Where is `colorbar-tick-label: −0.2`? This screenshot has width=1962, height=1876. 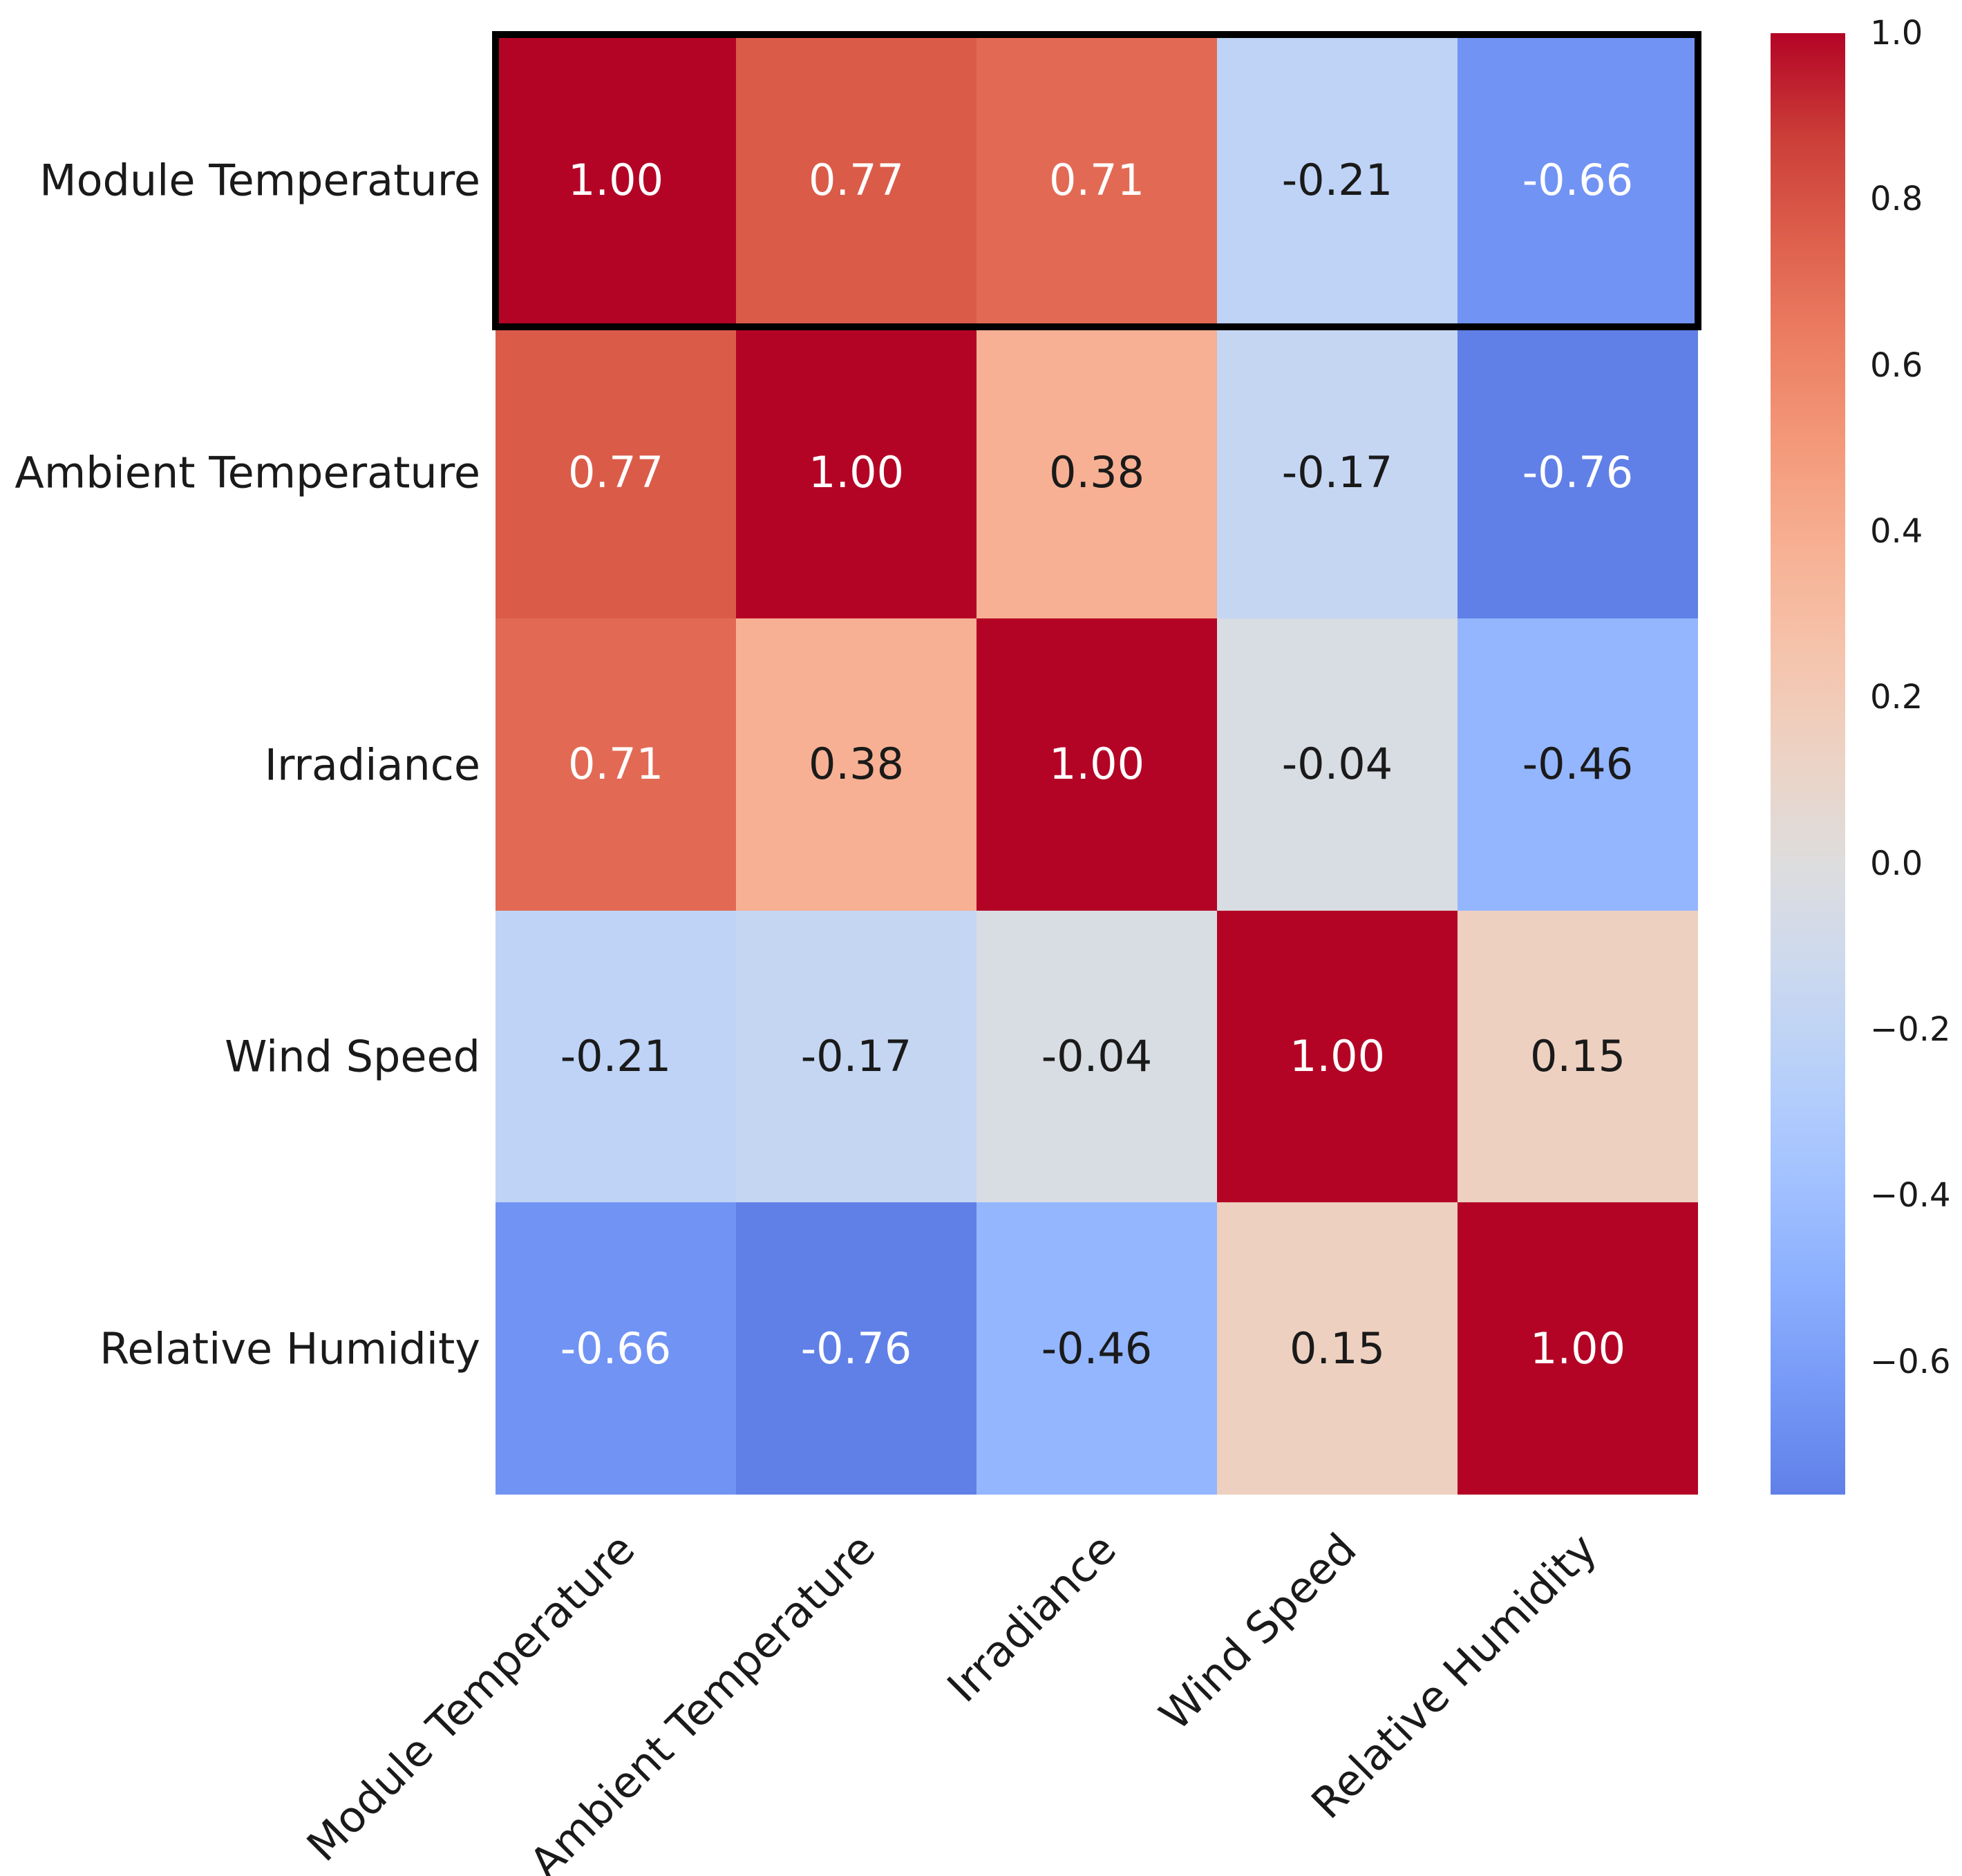
colorbar-tick-label: −0.2 is located at coordinates (1910, 1030).